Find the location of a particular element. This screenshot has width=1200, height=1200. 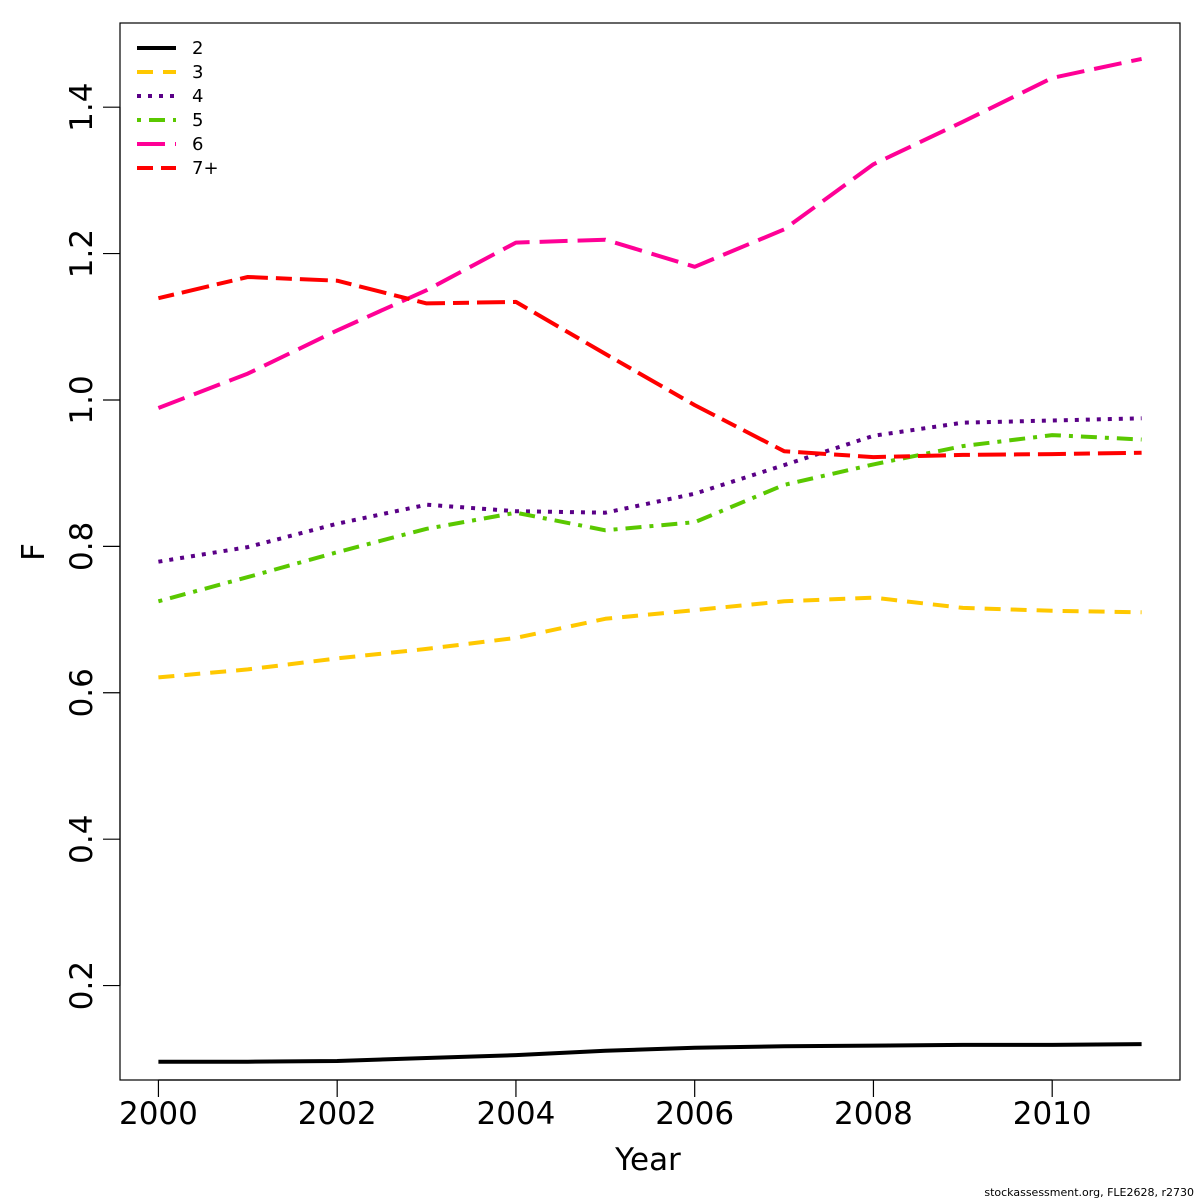

series-line-7plus is located at coordinates (649, 367).